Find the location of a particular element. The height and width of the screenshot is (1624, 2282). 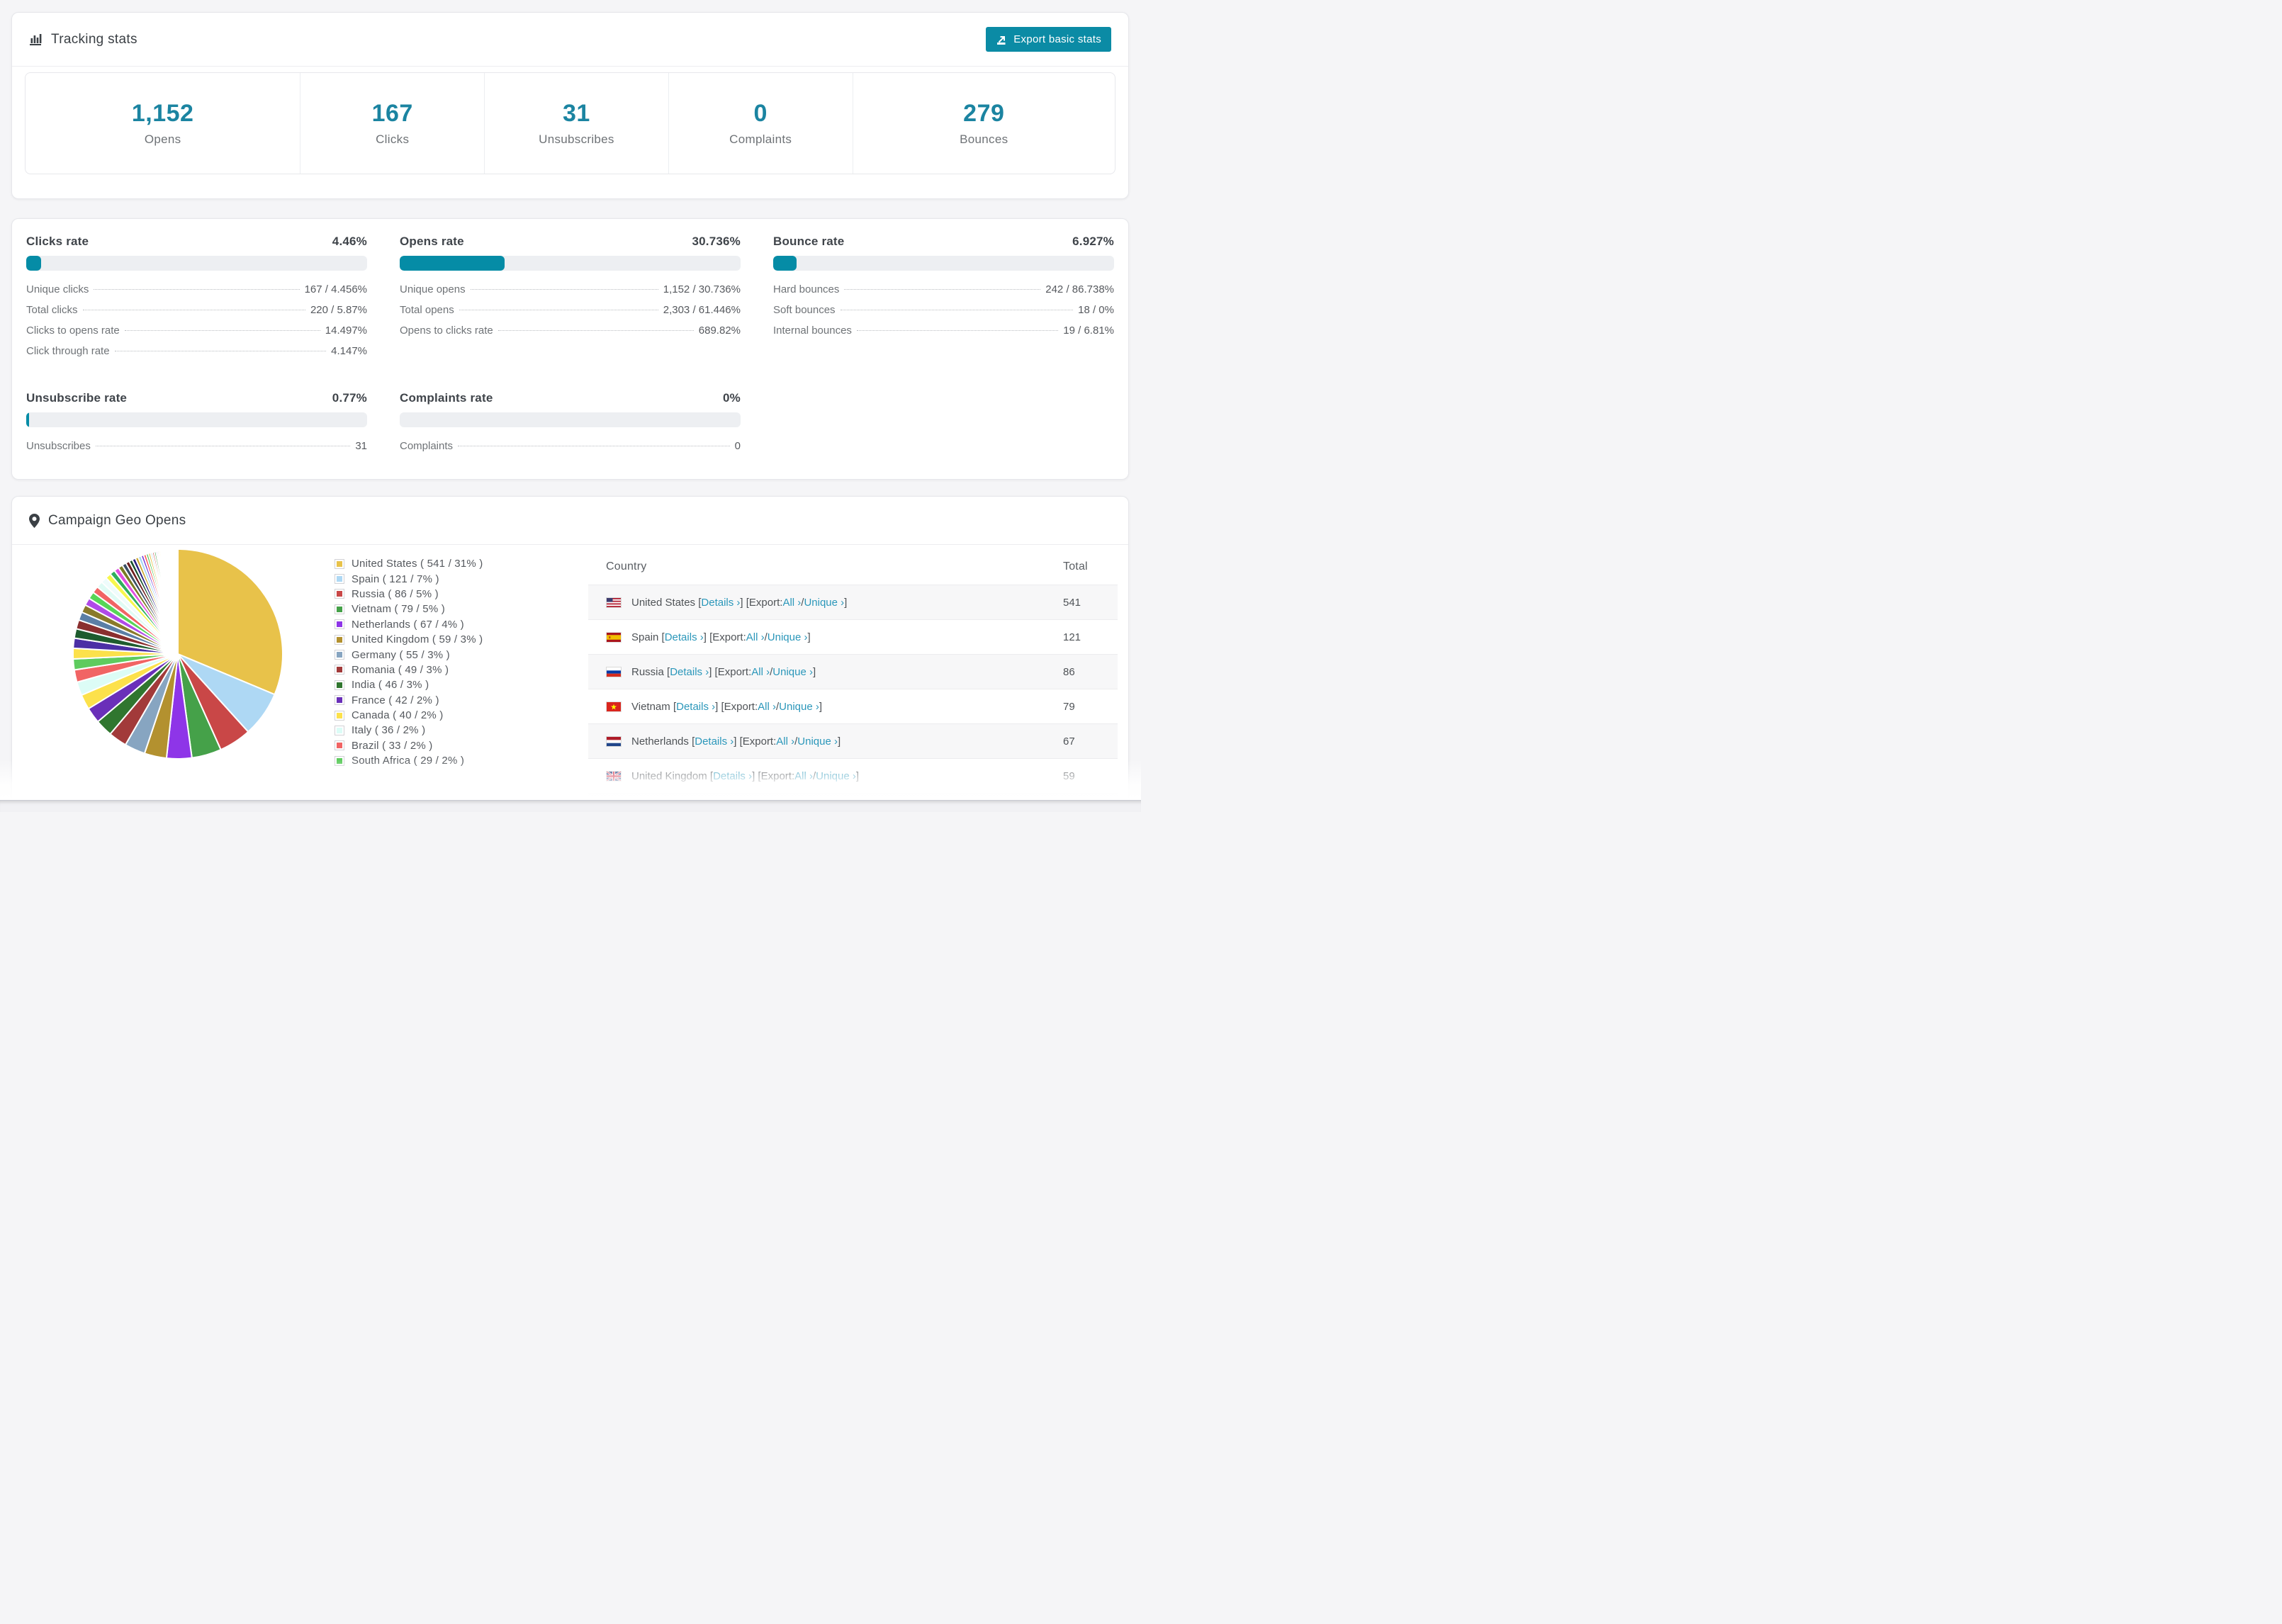

rate-detail-row: Unique clicks 167 / 4.456% is located at coordinates (196, 293).